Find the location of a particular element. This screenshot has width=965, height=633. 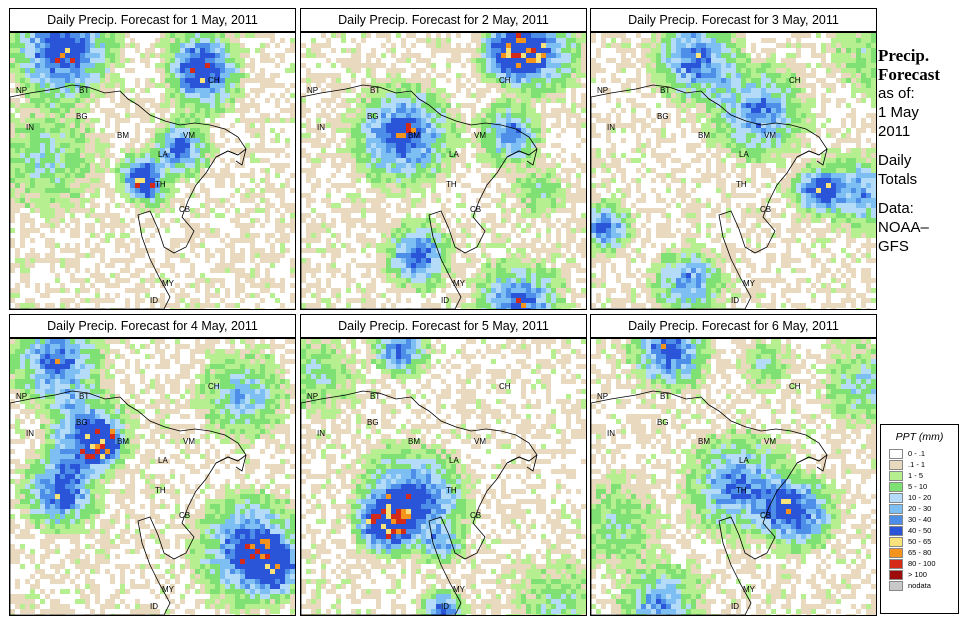

legend-row: 30 - 40 is located at coordinates (923, 519).